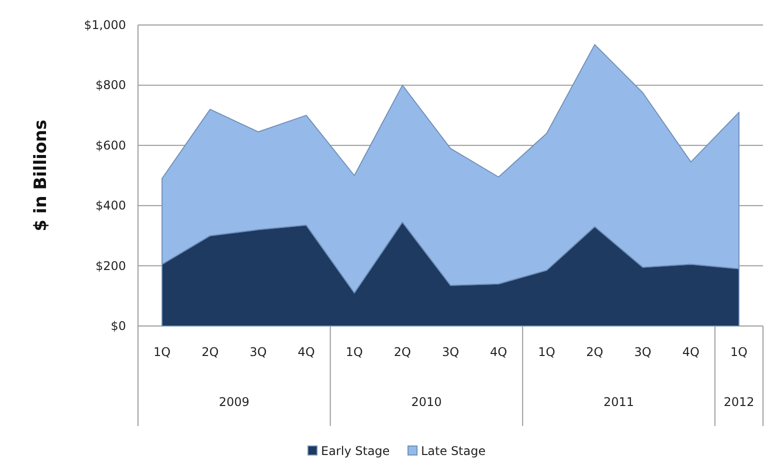 The image size is (769, 466). I want to click on text: 2009, so click(234, 402).